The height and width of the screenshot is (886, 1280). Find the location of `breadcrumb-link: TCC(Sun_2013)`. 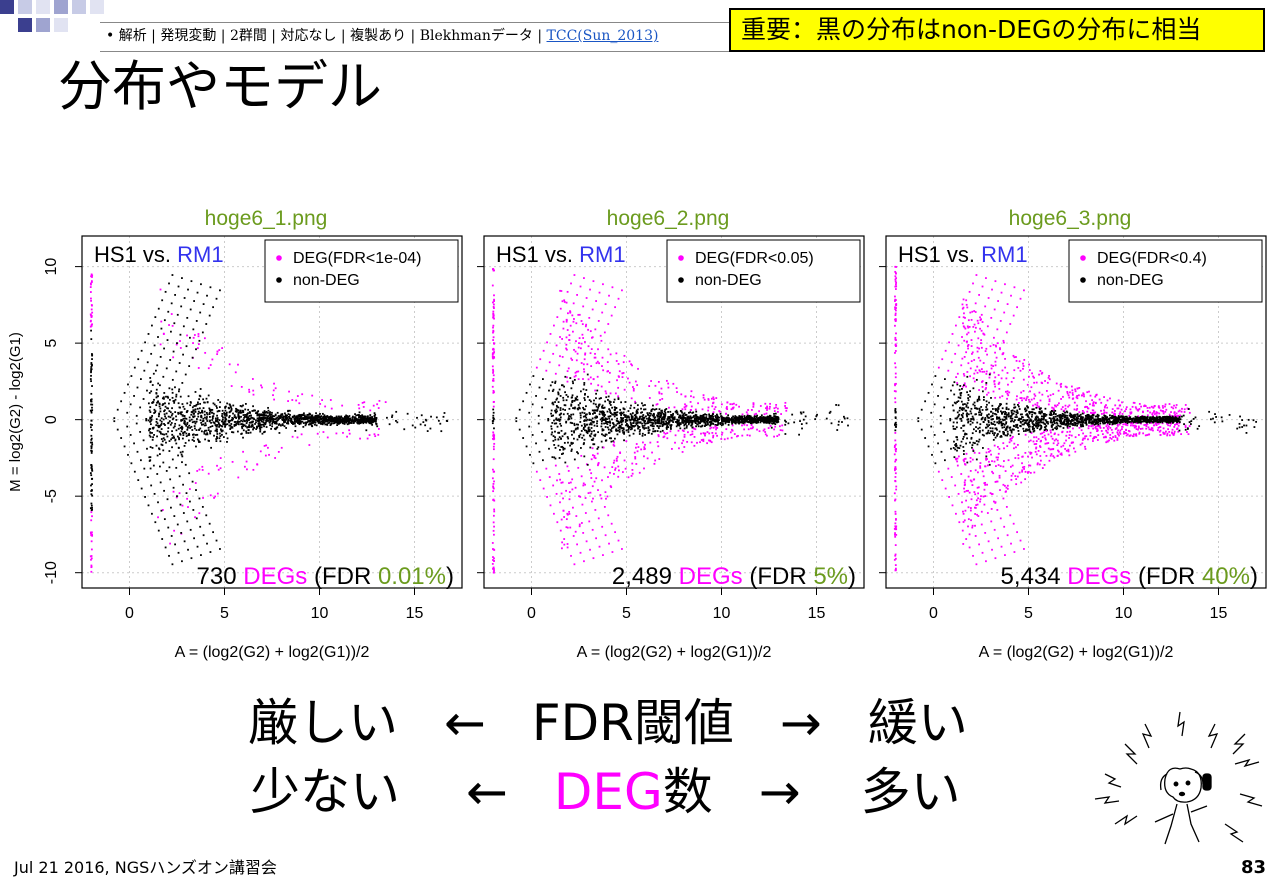

breadcrumb-link: TCC(Sun_2013) is located at coordinates (602, 36).